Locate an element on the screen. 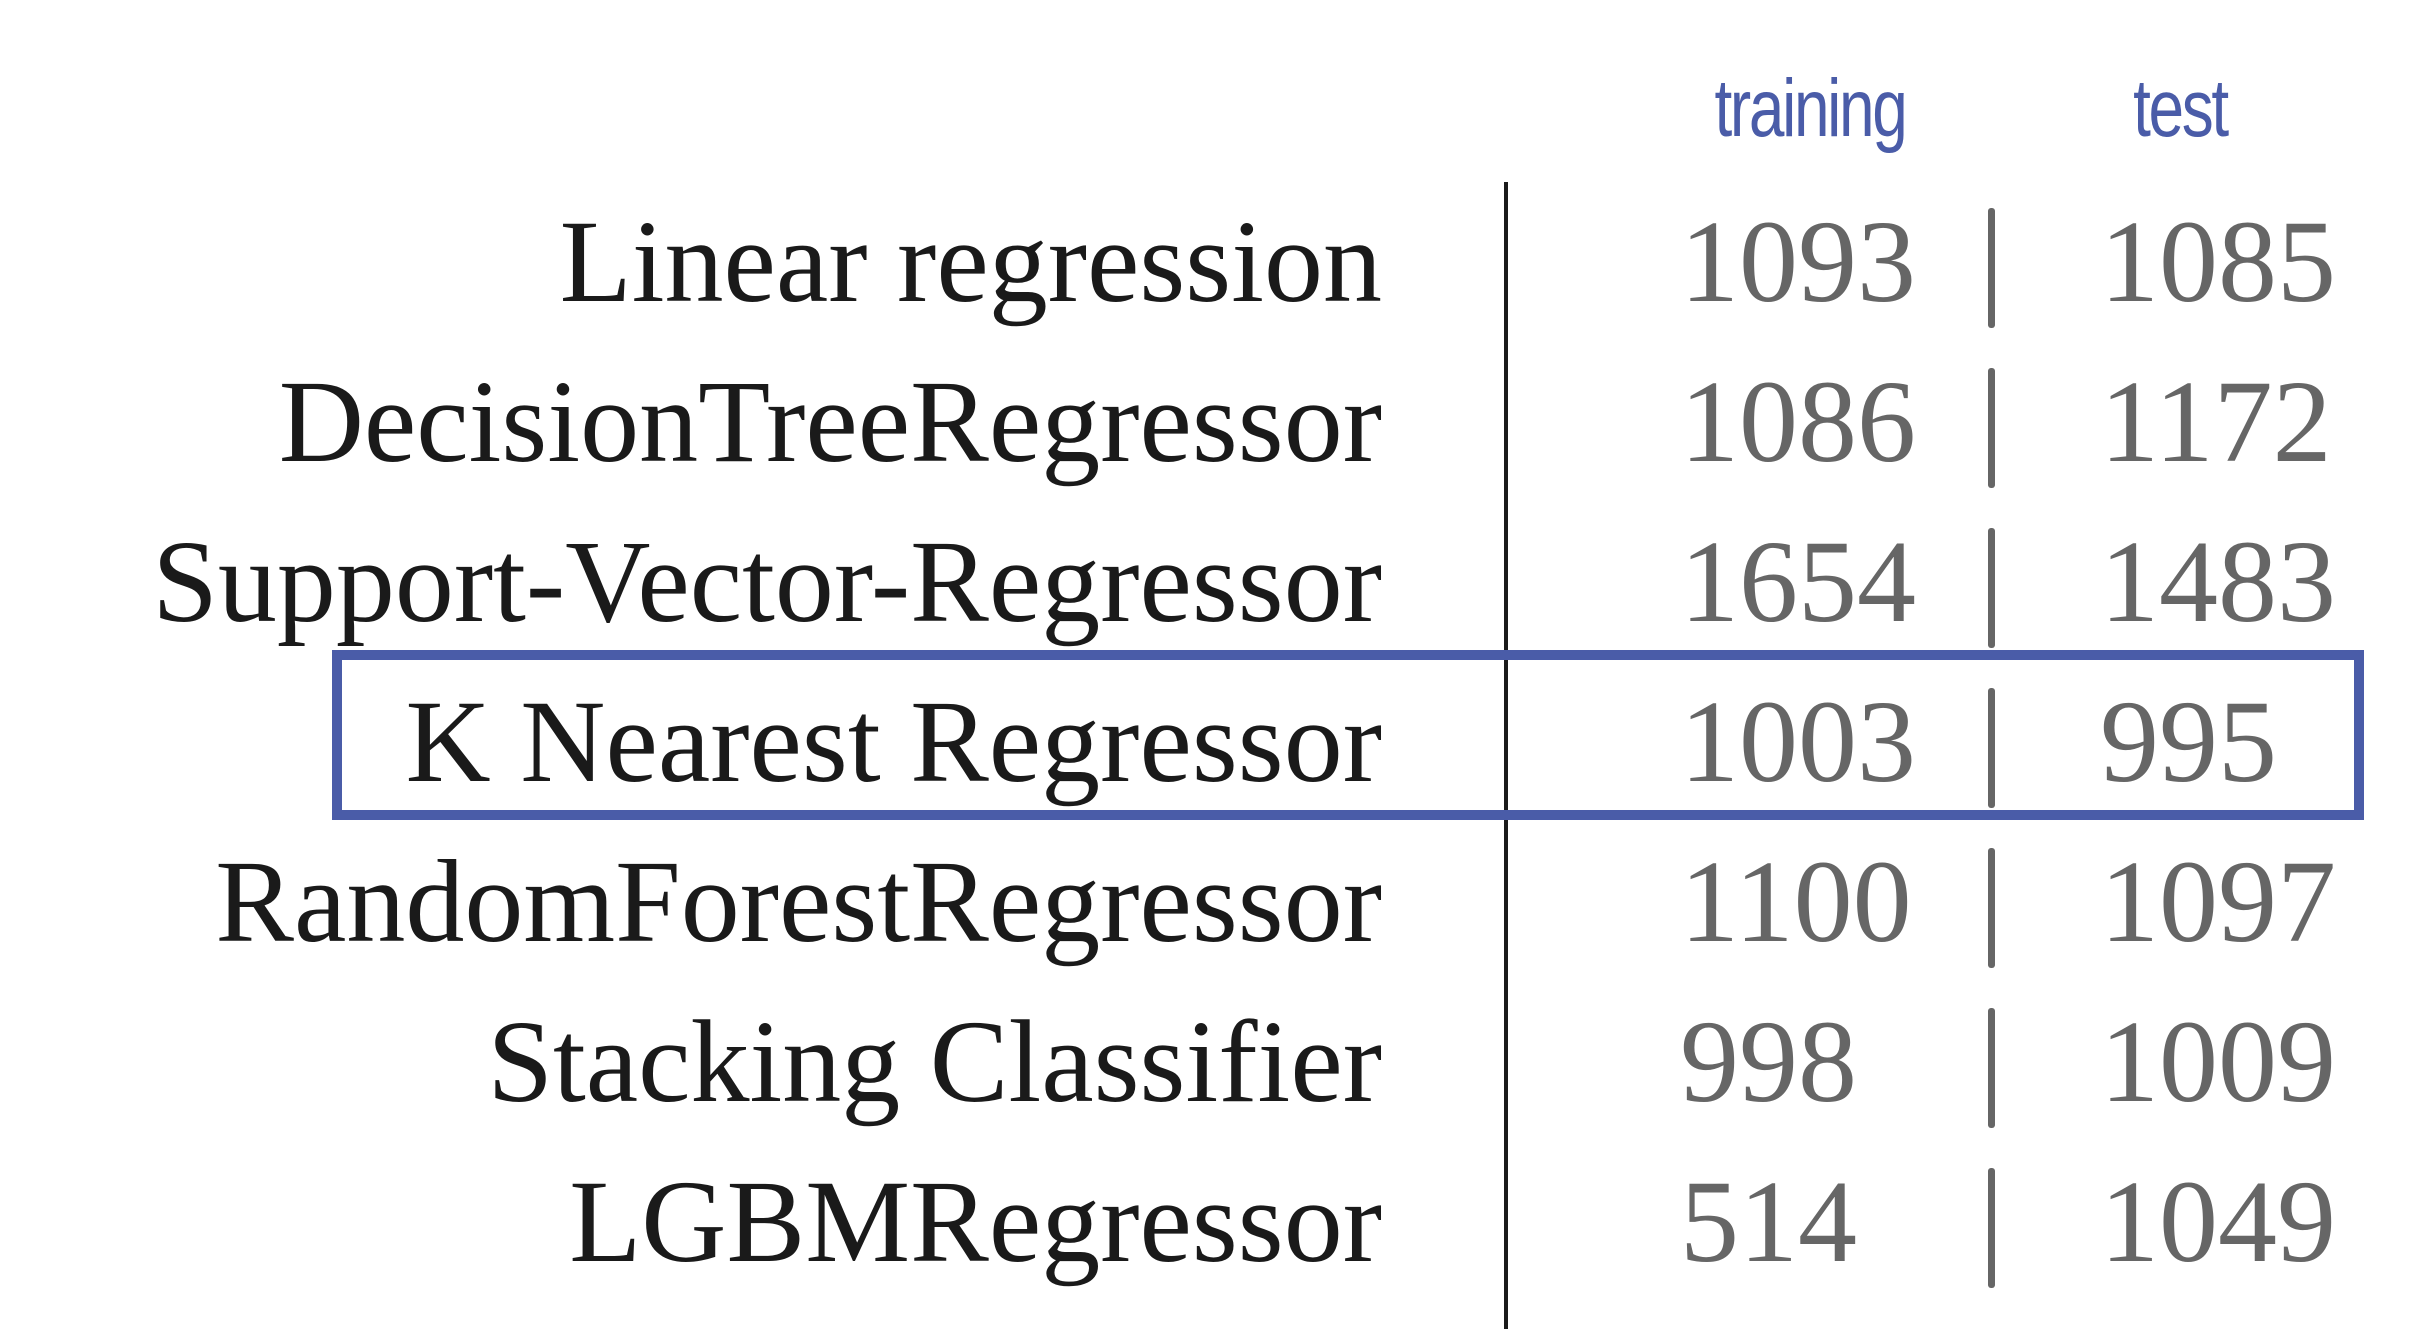 This screenshot has width=2427, height=1329. table-row: Stacking Classifier 998 1009 is located at coordinates (1213, 1062).